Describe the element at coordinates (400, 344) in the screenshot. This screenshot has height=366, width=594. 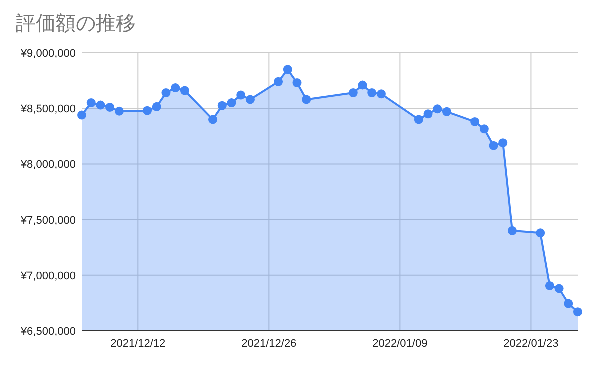
I see `x-tick-label: 2022/01/09` at that location.